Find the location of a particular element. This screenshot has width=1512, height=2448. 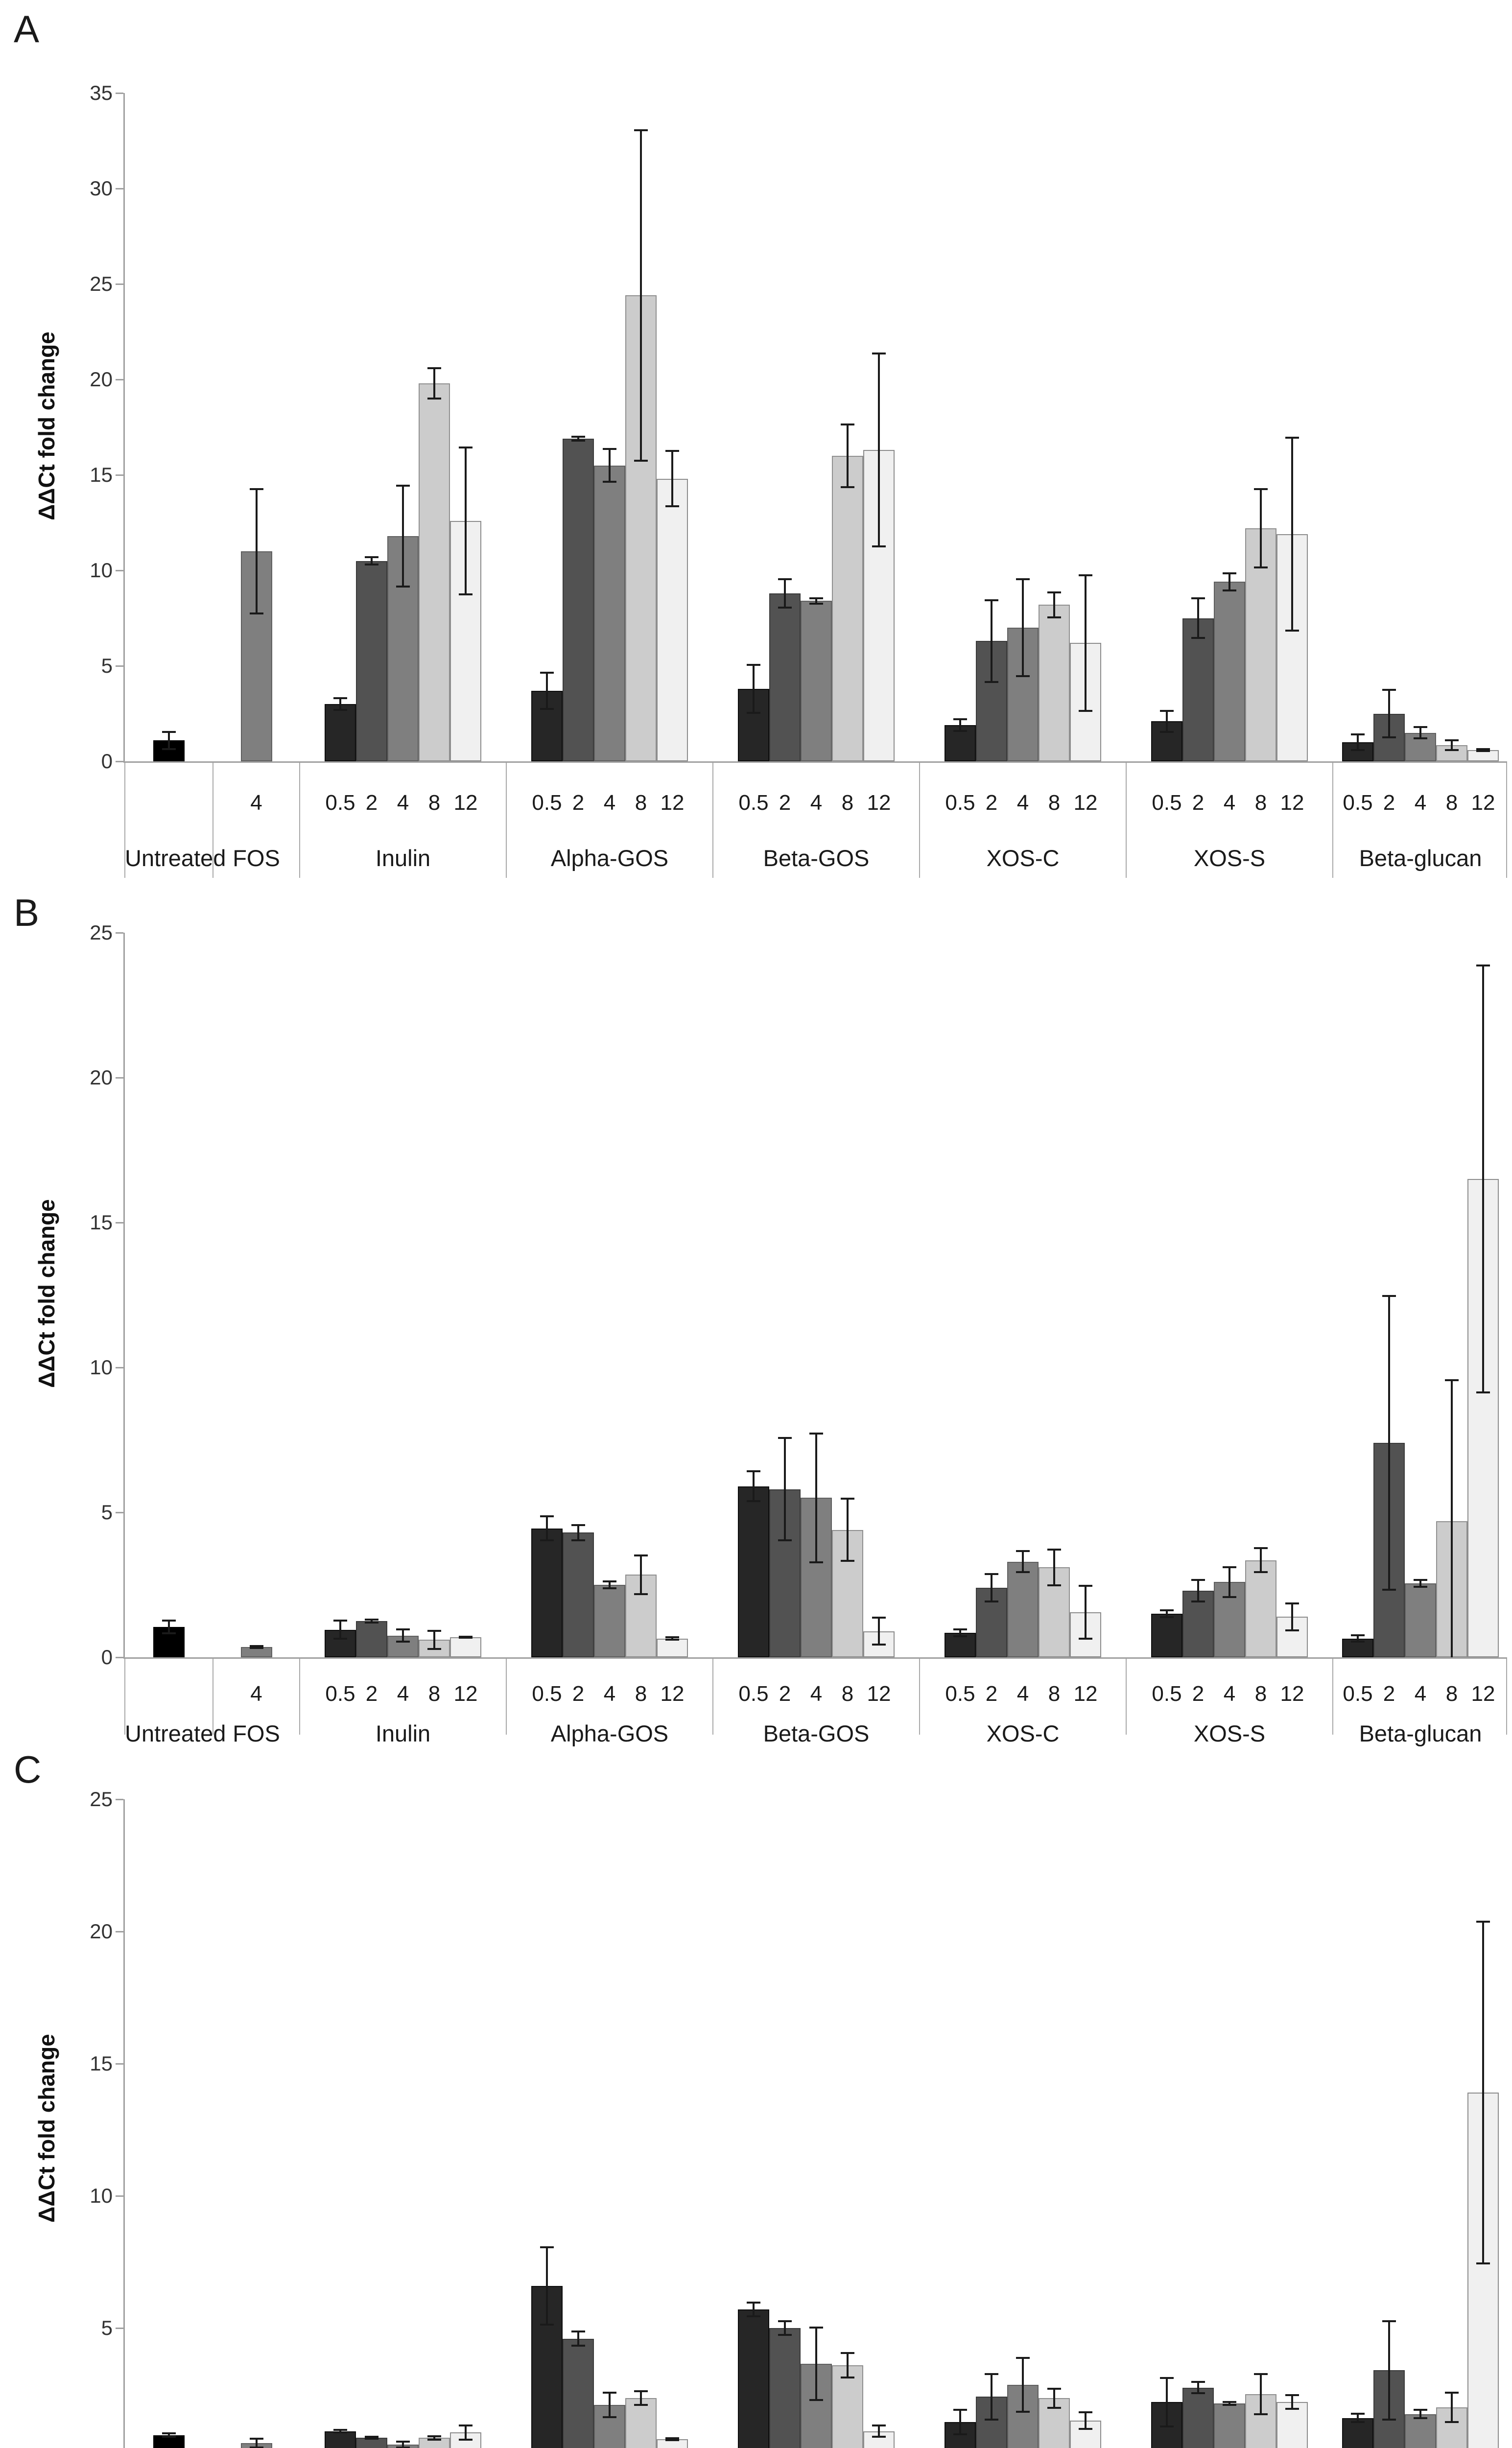

x-axis-line is located at coordinates (815, 1658).